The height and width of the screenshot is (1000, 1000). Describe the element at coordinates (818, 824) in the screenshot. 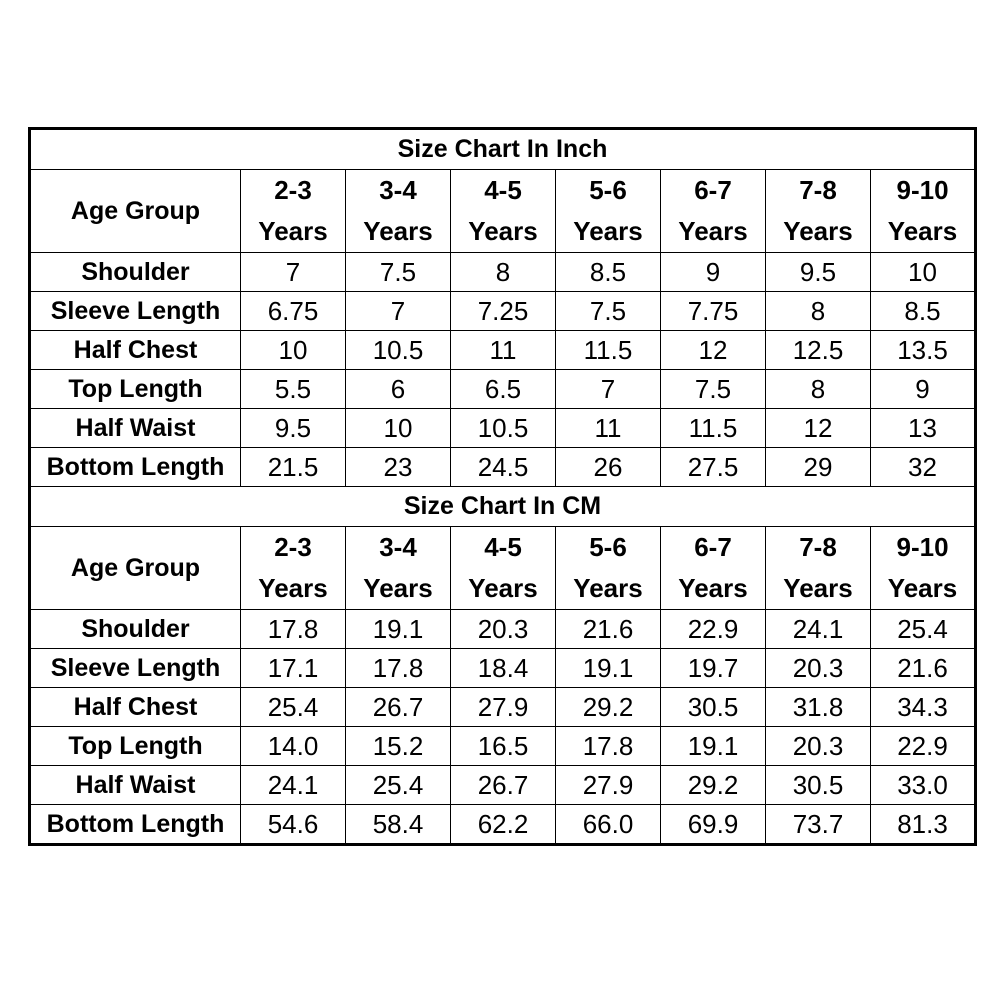

I see `measurement-value: 73.7` at that location.